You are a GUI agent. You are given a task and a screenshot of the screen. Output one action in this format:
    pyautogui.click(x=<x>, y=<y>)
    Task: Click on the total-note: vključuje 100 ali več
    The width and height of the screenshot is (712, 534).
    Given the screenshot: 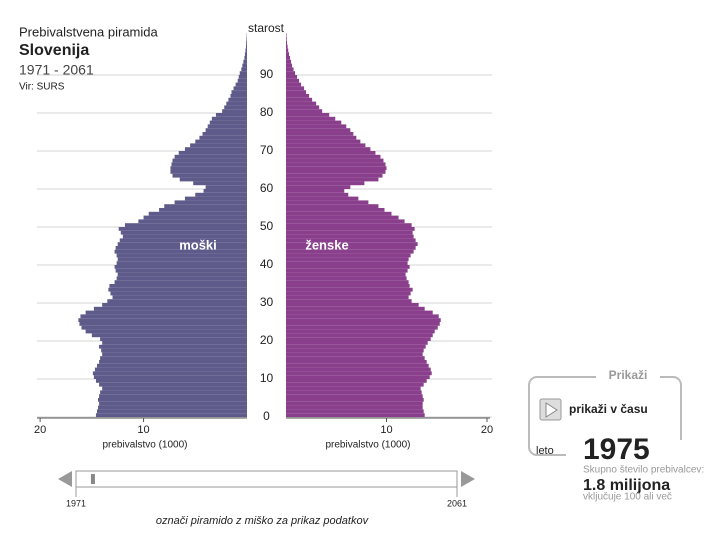 What is the action you would take?
    pyautogui.click(x=627, y=497)
    